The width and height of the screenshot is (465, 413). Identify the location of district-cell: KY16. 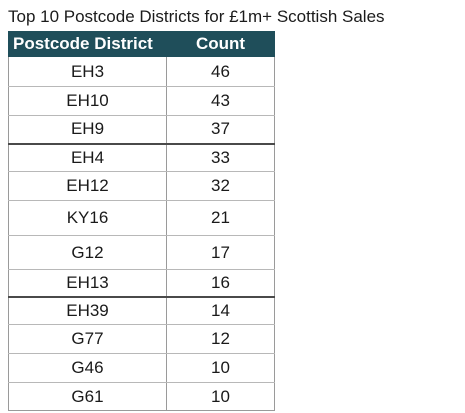
(87, 218).